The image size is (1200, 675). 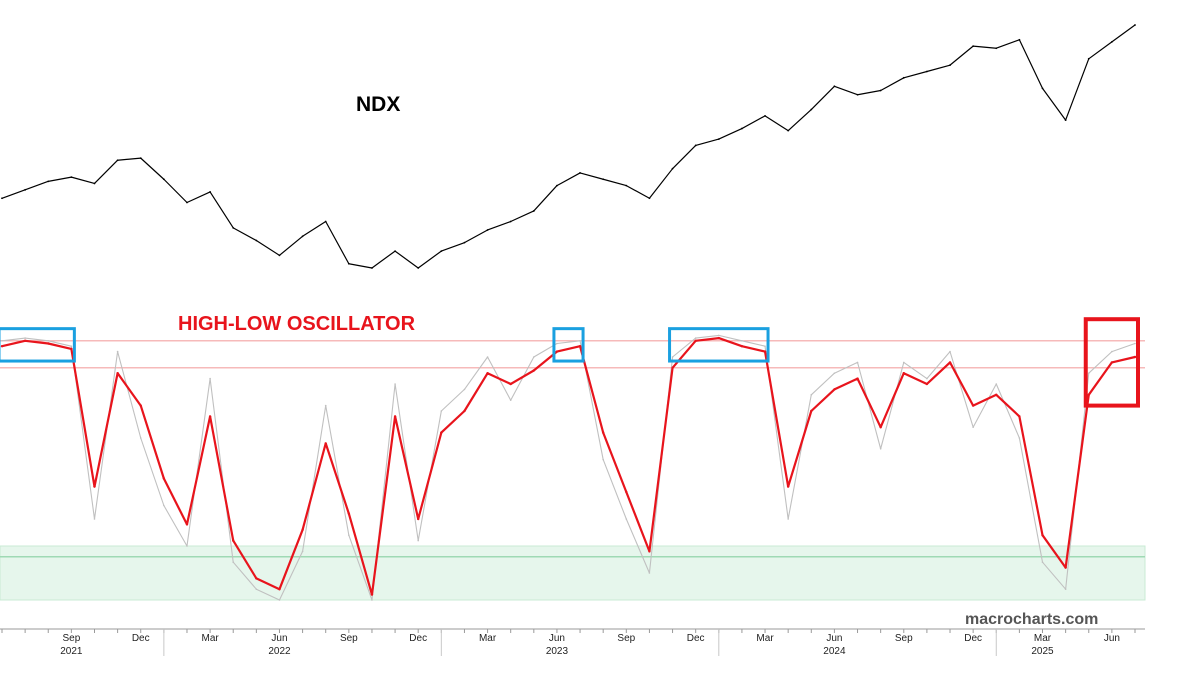 I want to click on highlight-boxes, so click(x=570, y=362).